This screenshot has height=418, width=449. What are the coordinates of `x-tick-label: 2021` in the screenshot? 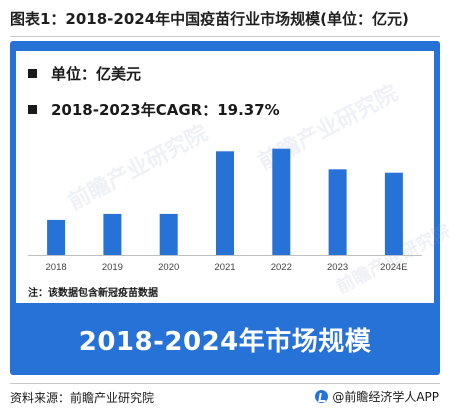 It's located at (224, 267).